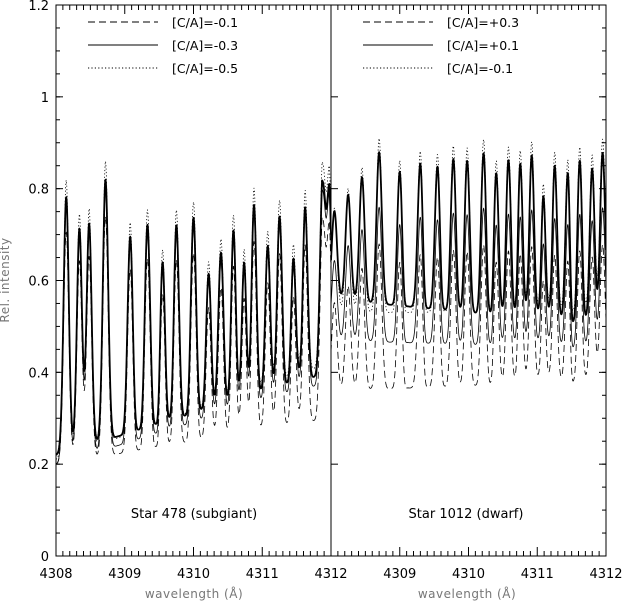  What do you see at coordinates (45, 98) in the screenshot?
I see `y-tick-label: 1` at bounding box center [45, 98].